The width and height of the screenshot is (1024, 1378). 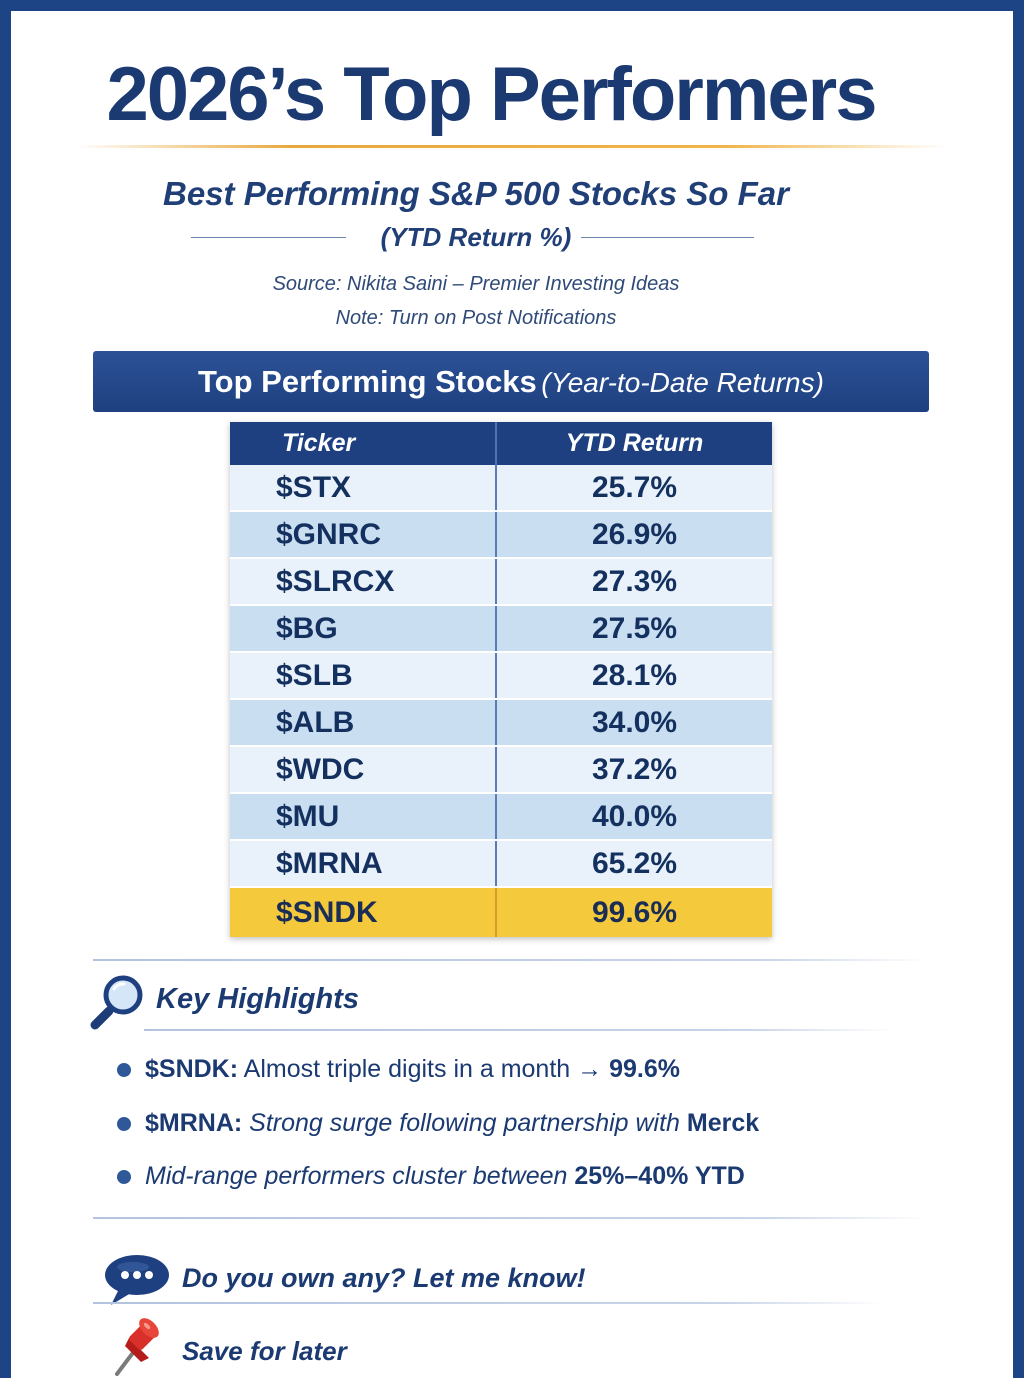 What do you see at coordinates (264, 1351) in the screenshot?
I see `save-prompt: Save for later` at bounding box center [264, 1351].